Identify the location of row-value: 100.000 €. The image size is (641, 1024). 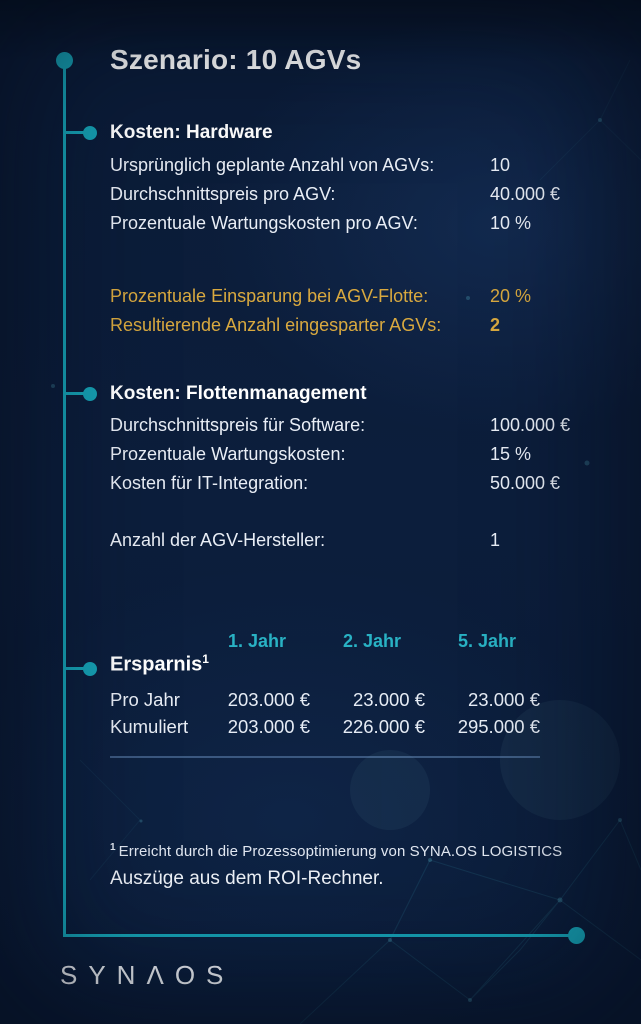
(530, 425).